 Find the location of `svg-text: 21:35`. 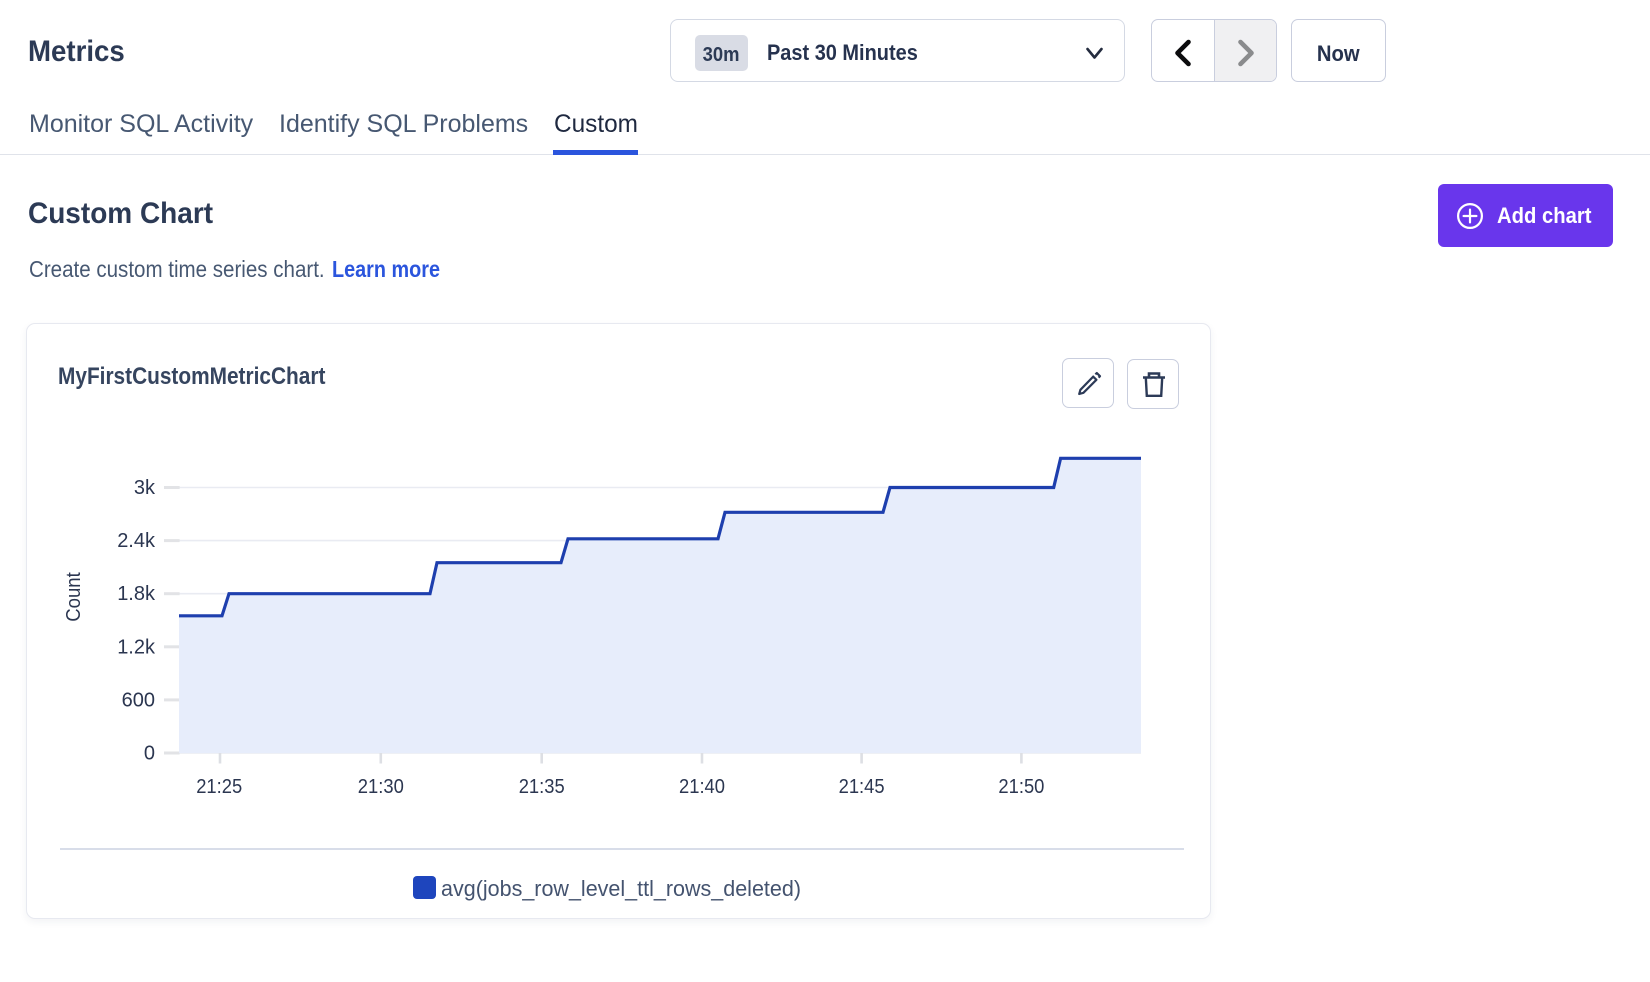

svg-text: 21:35 is located at coordinates (542, 787).